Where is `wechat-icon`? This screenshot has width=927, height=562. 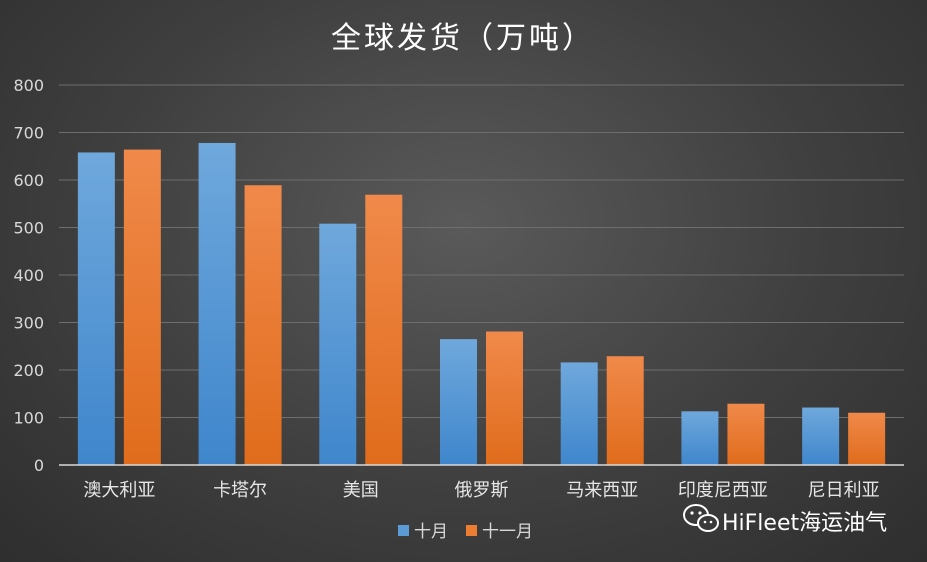
wechat-icon is located at coordinates (701, 518).